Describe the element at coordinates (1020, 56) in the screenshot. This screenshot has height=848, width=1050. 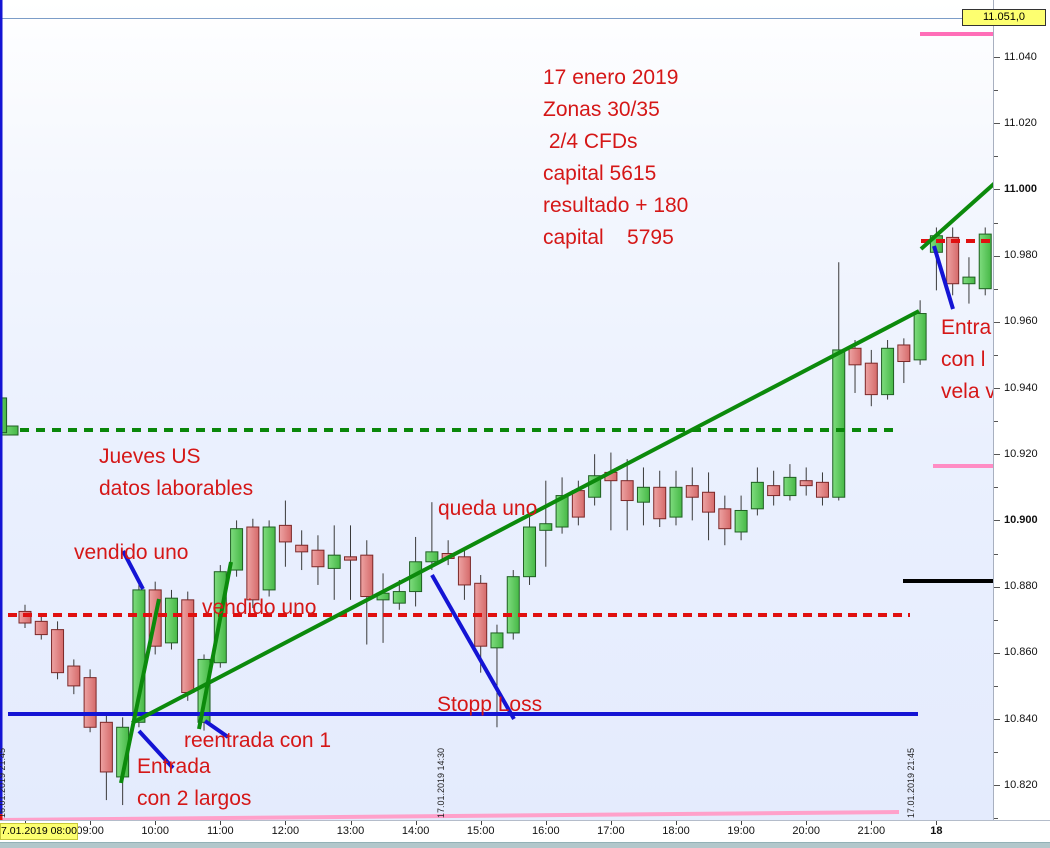
I see `price-axis-label: 11.040` at that location.